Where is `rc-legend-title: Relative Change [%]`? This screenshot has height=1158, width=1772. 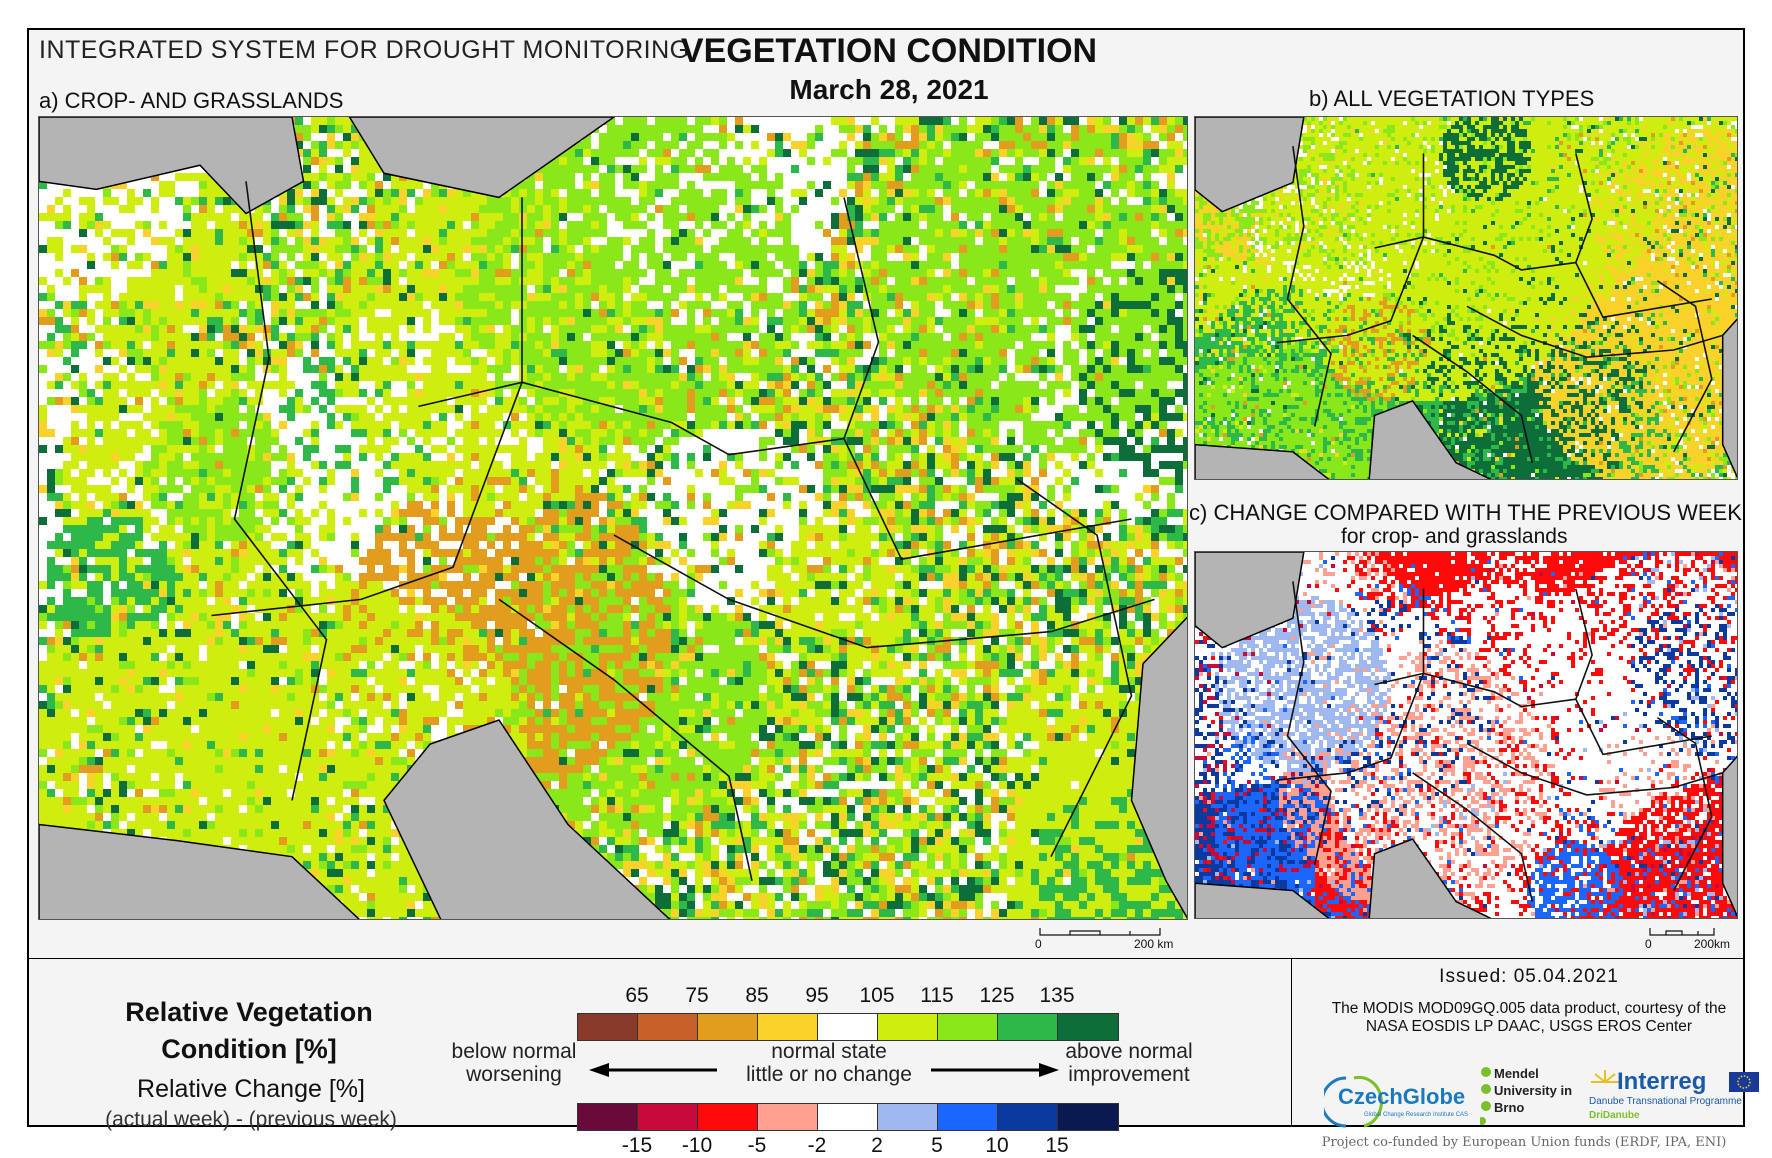 rc-legend-title: Relative Change [%] is located at coordinates (251, 1089).